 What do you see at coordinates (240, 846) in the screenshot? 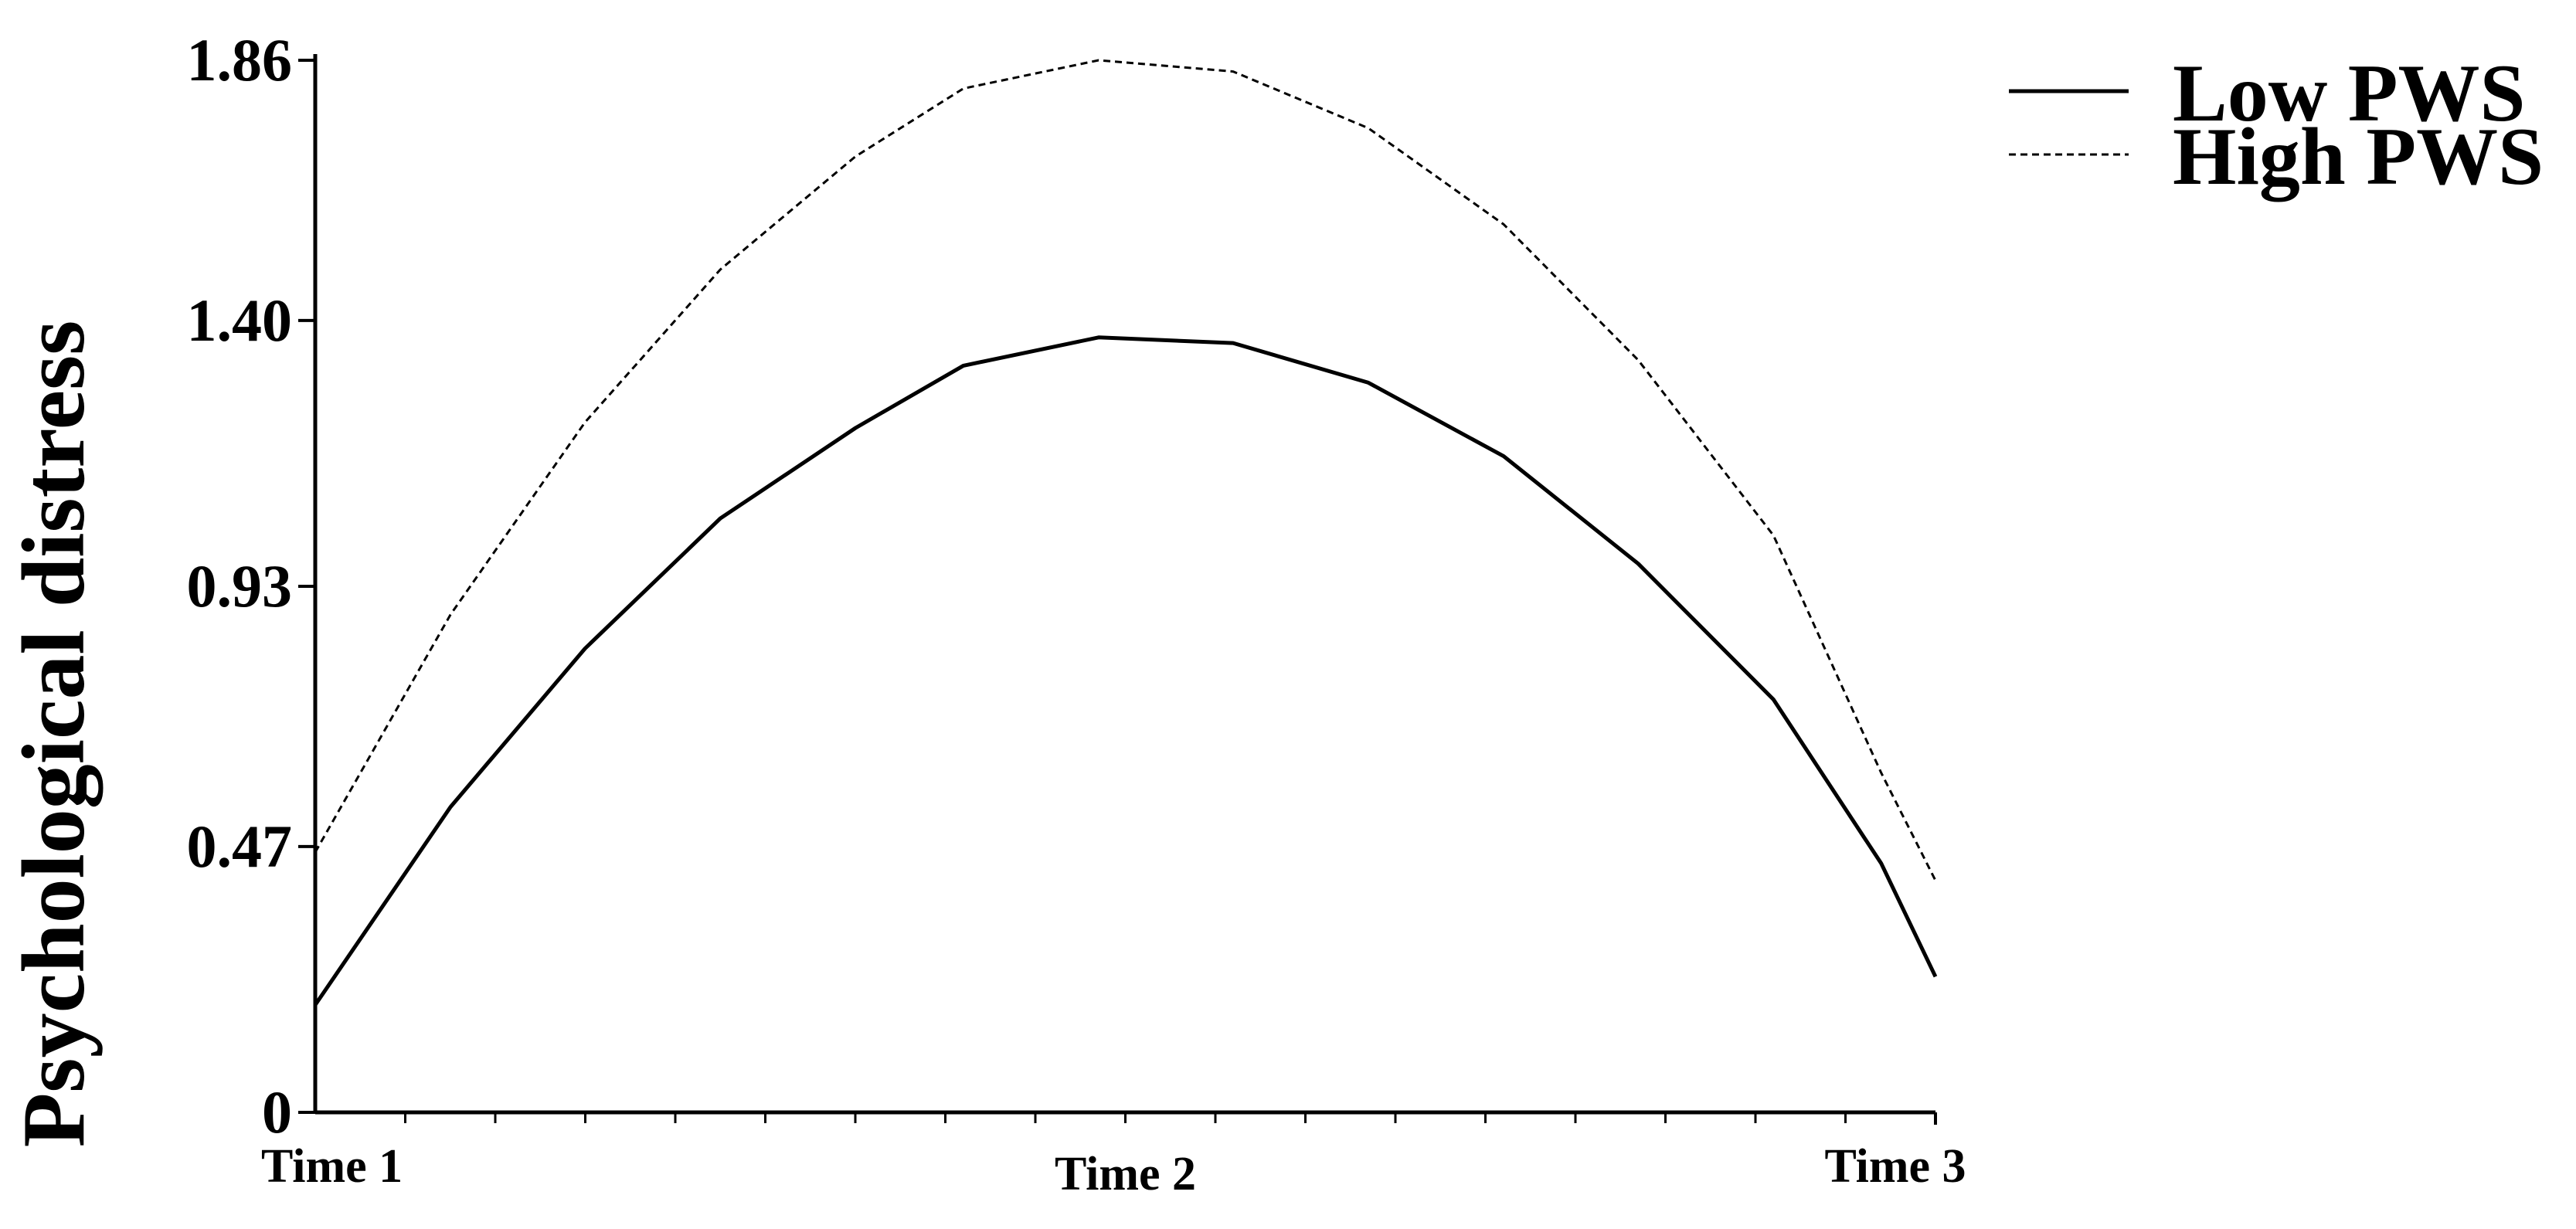
I see `y-tick-label: 0.47` at bounding box center [240, 846].